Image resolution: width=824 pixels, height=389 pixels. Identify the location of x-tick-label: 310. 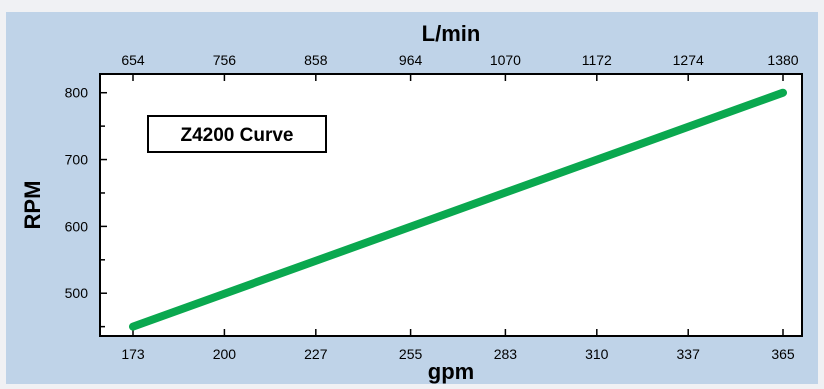
(597, 354).